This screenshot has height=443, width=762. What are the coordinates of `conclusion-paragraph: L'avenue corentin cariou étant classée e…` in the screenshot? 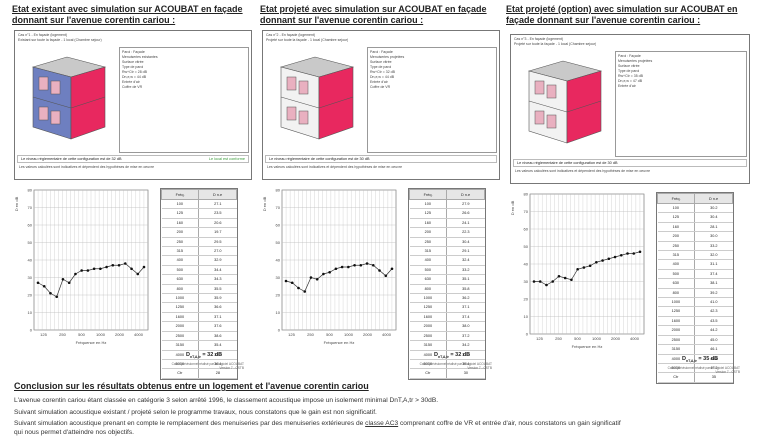 It's located at (226, 400).